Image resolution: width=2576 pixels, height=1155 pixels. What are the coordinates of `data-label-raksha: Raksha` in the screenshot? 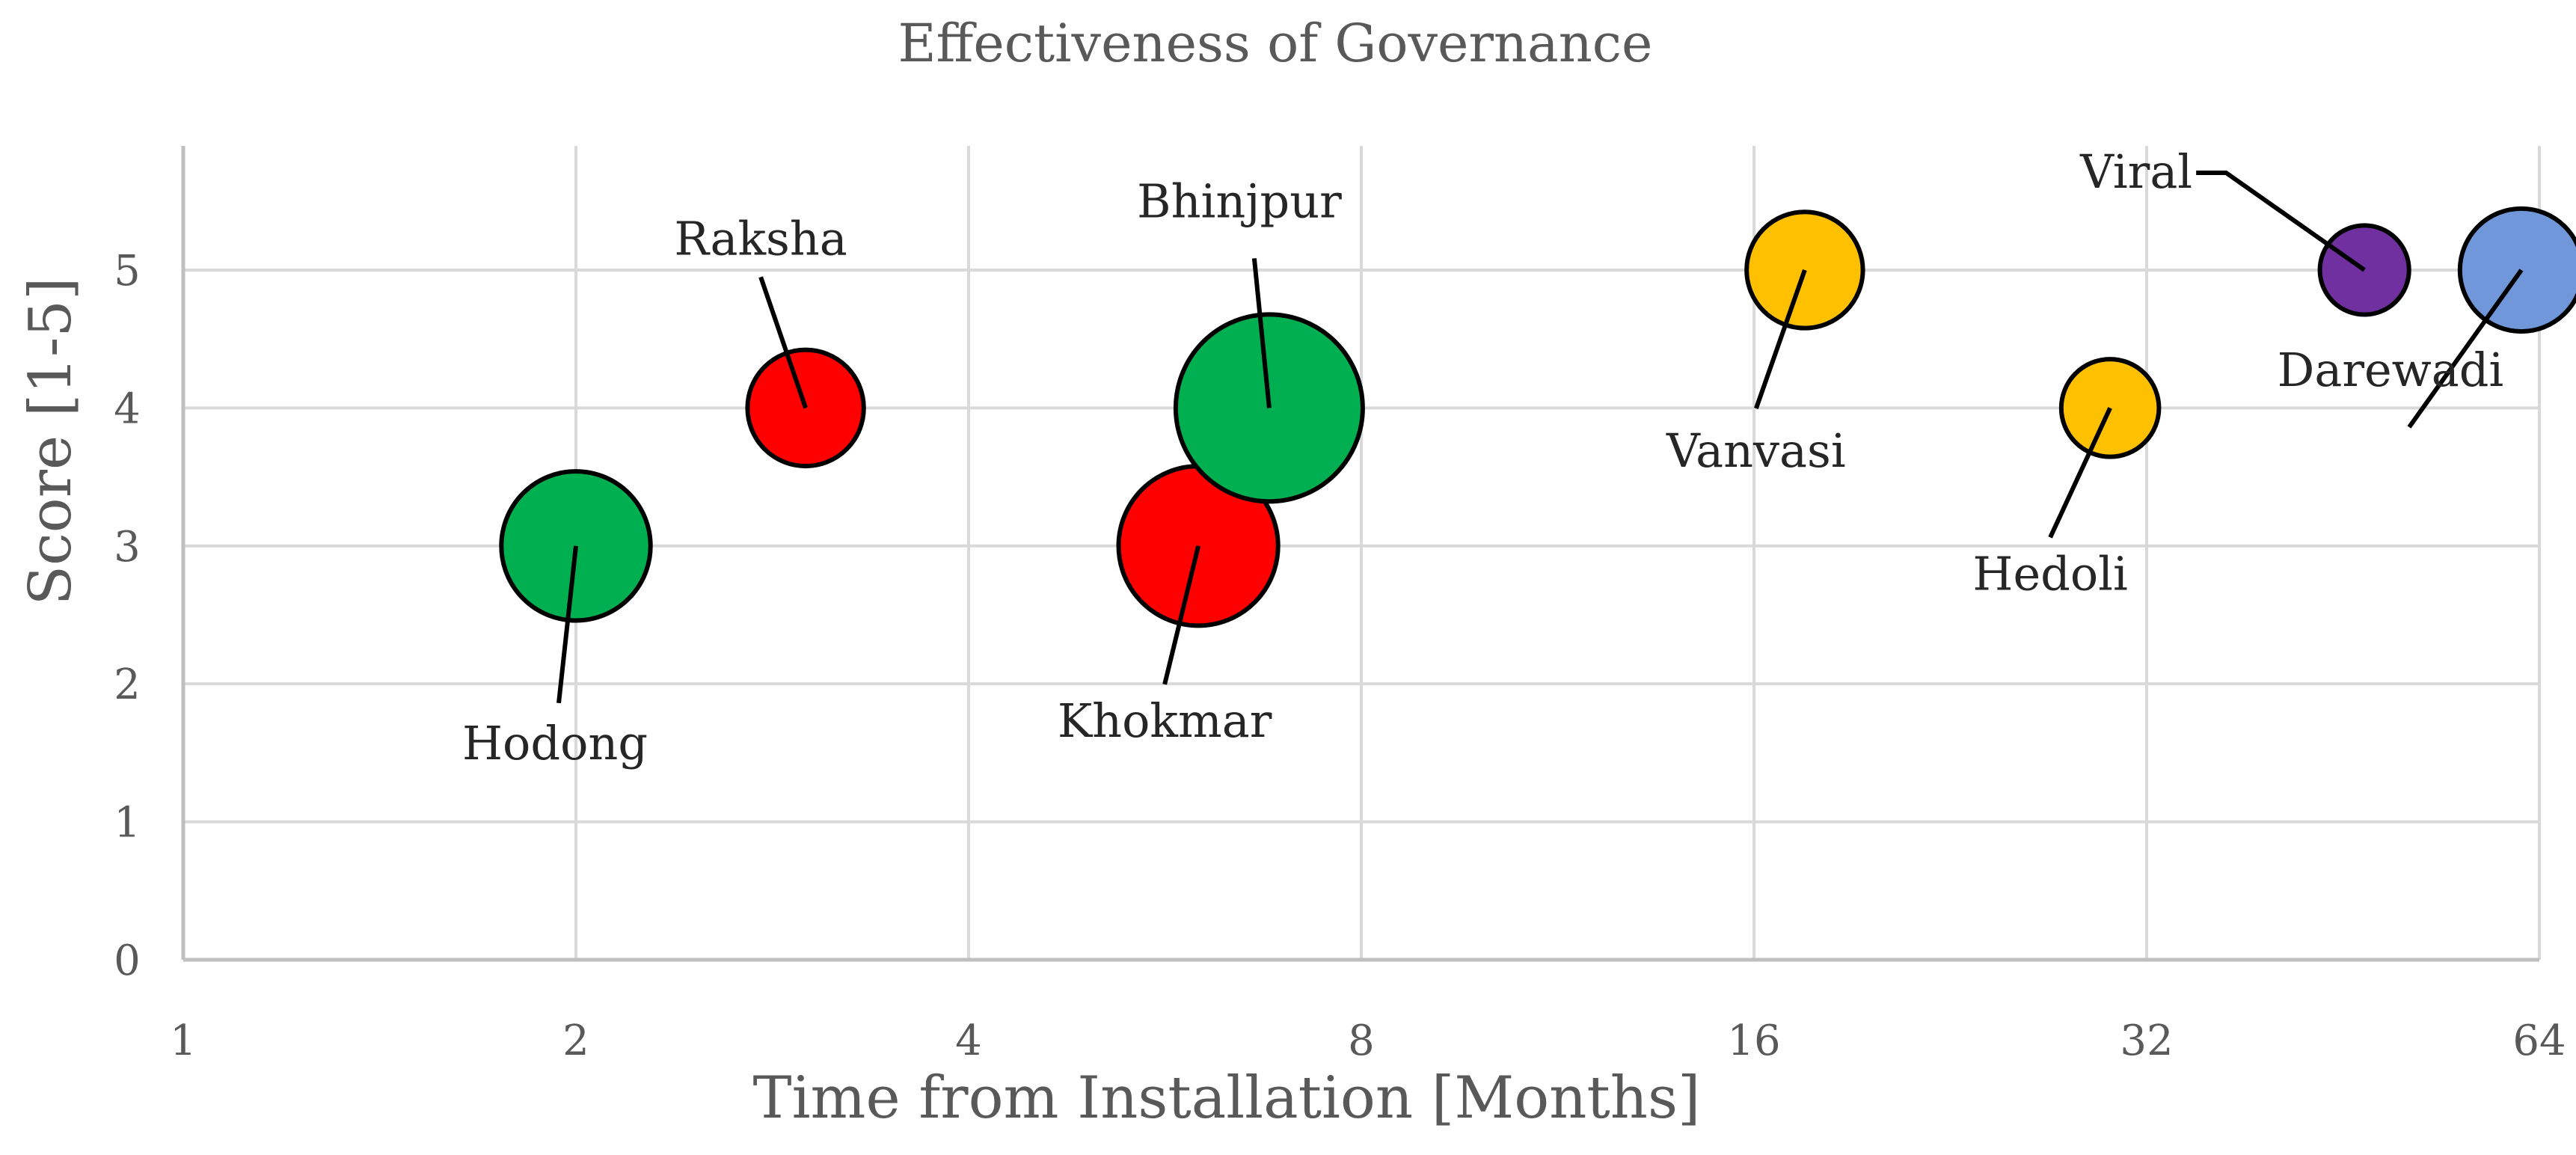 It's located at (760, 239).